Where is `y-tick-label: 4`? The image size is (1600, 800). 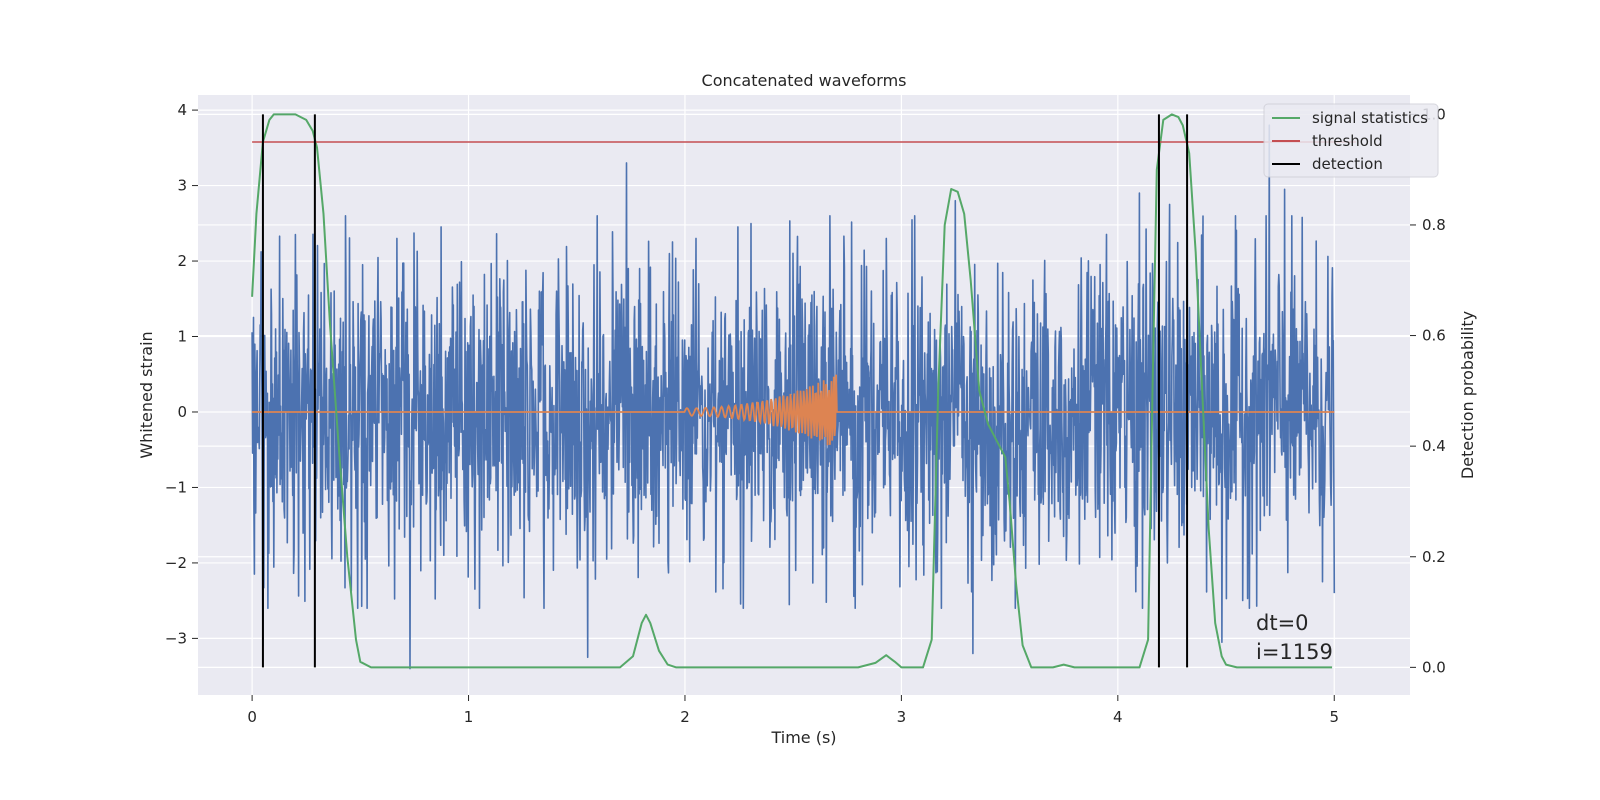 y-tick-label: 4 is located at coordinates (182, 110).